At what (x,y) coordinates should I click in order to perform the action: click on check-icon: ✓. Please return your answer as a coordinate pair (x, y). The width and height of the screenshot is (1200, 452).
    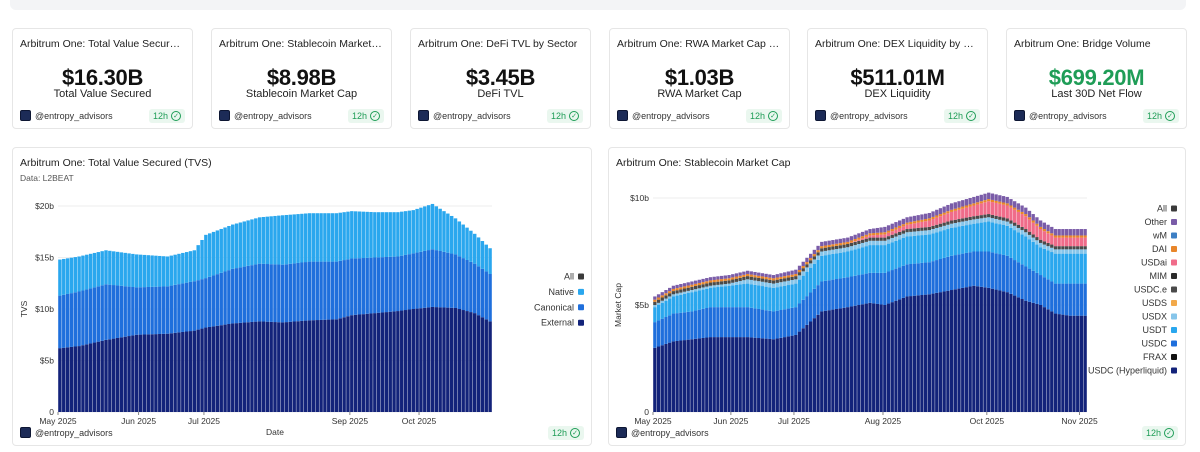
    Looking at the image, I should click on (1170, 116).